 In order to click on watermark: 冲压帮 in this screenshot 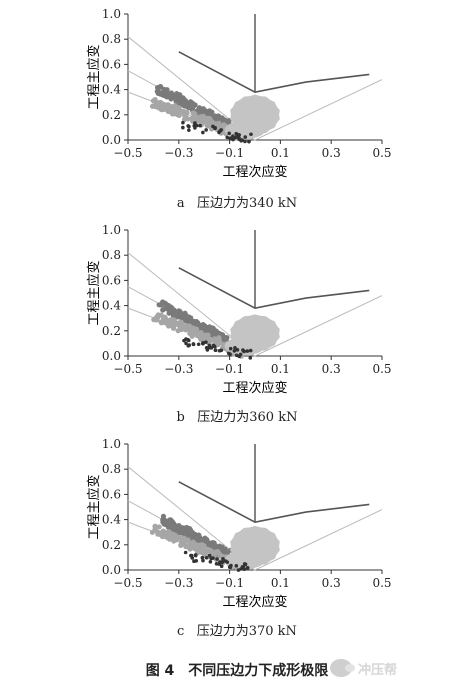, I will do `click(385, 668)`.